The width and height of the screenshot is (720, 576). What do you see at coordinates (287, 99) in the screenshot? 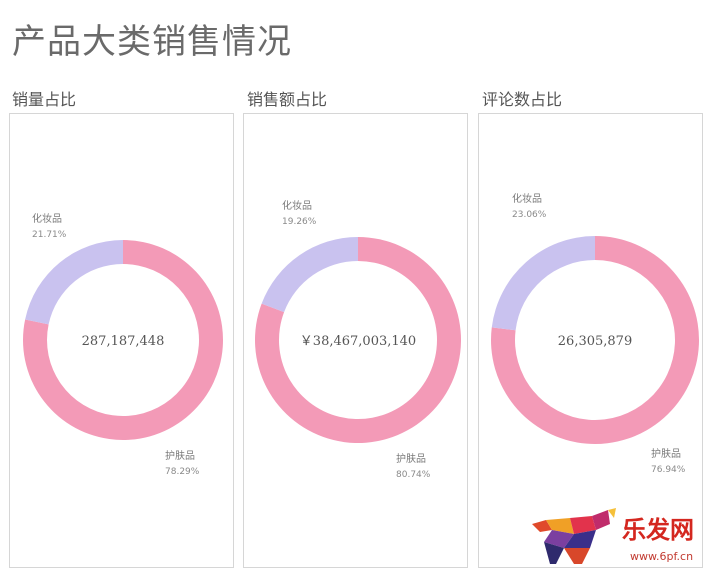
I see `chart-title-sales-amount: 销售额占比` at bounding box center [287, 99].